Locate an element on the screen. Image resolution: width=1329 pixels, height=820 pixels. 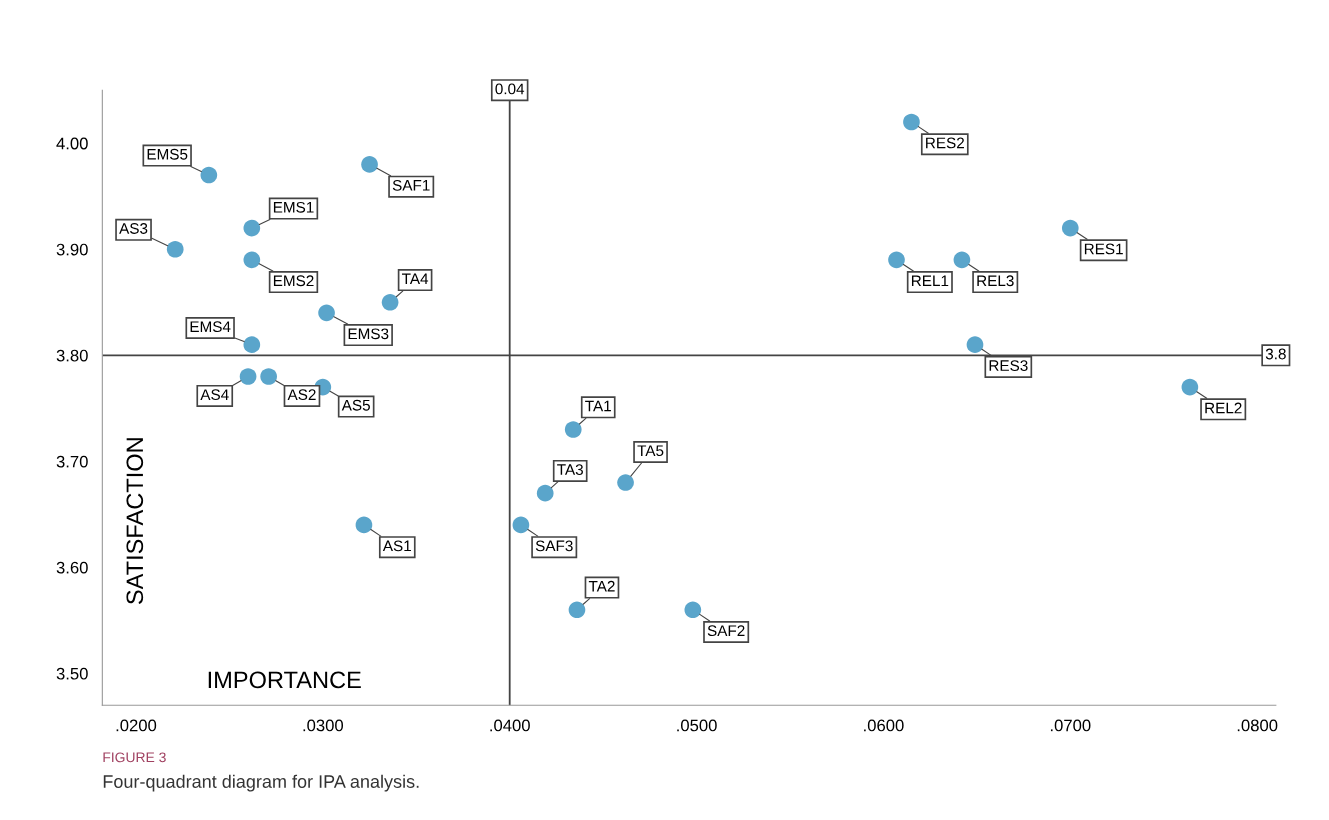
annotation: TA5 is located at coordinates (650, 451).